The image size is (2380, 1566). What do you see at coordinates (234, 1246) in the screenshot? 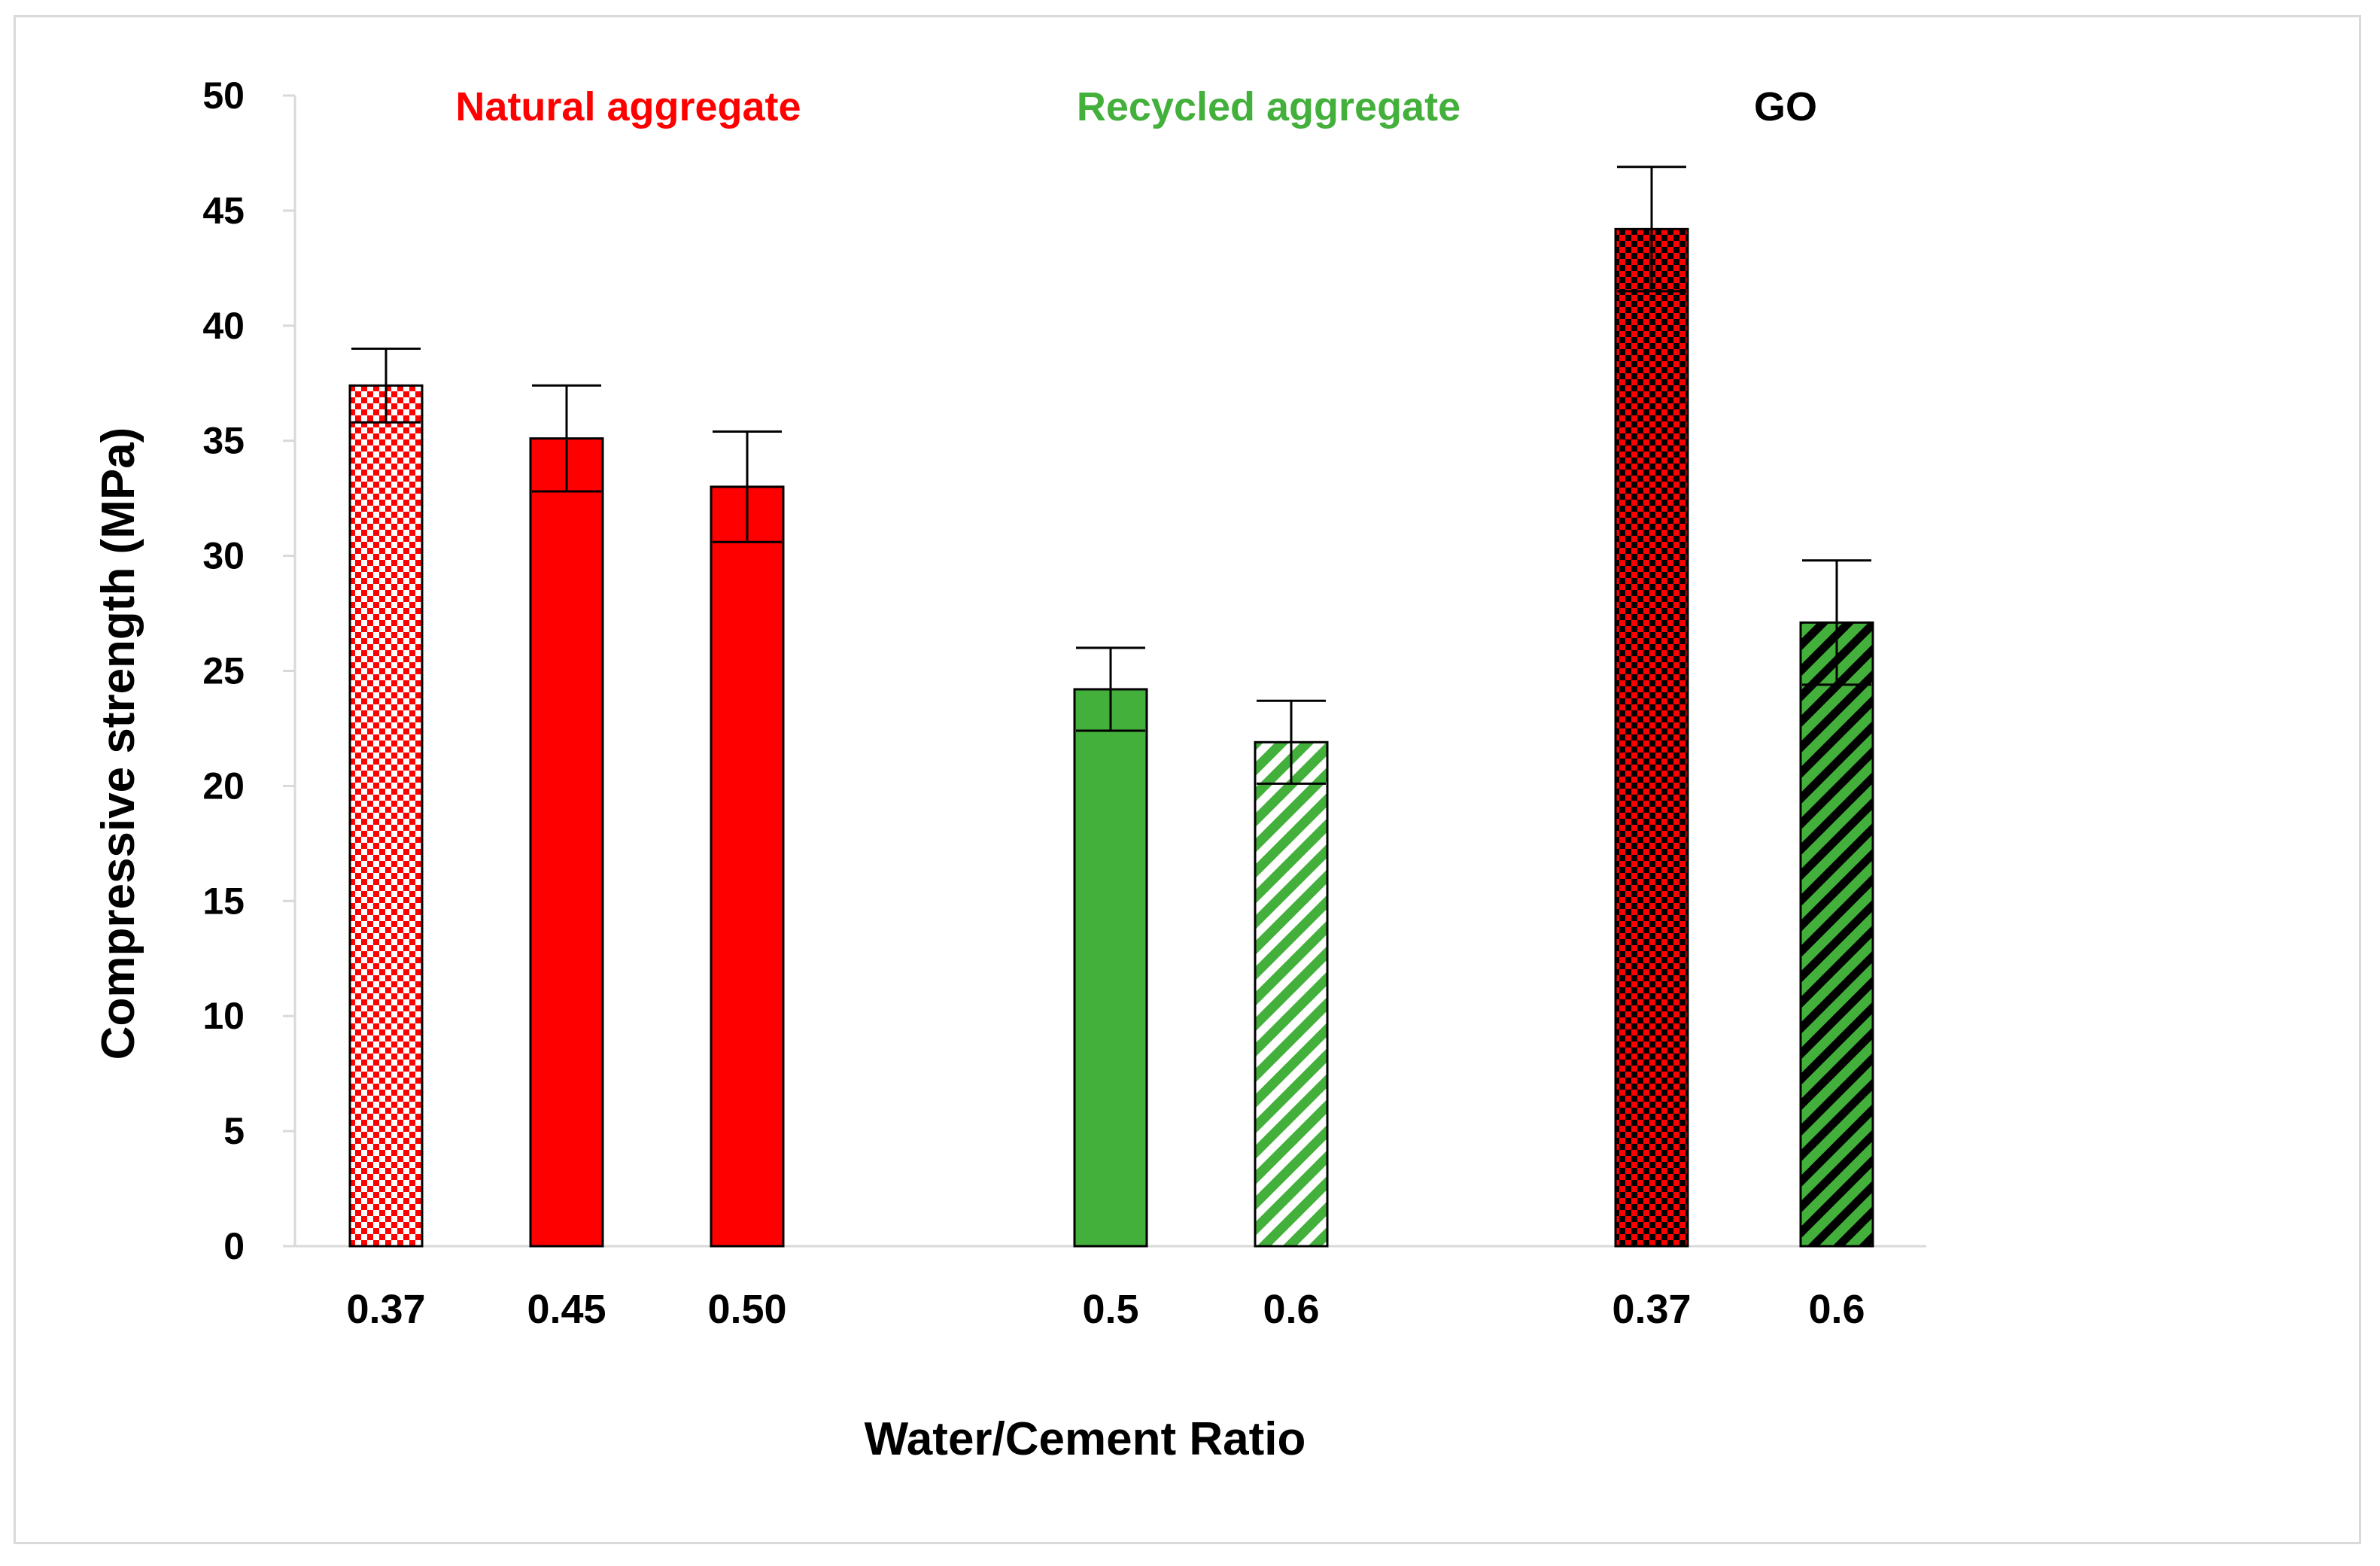
I see `y-tick-label: 0` at bounding box center [234, 1246].